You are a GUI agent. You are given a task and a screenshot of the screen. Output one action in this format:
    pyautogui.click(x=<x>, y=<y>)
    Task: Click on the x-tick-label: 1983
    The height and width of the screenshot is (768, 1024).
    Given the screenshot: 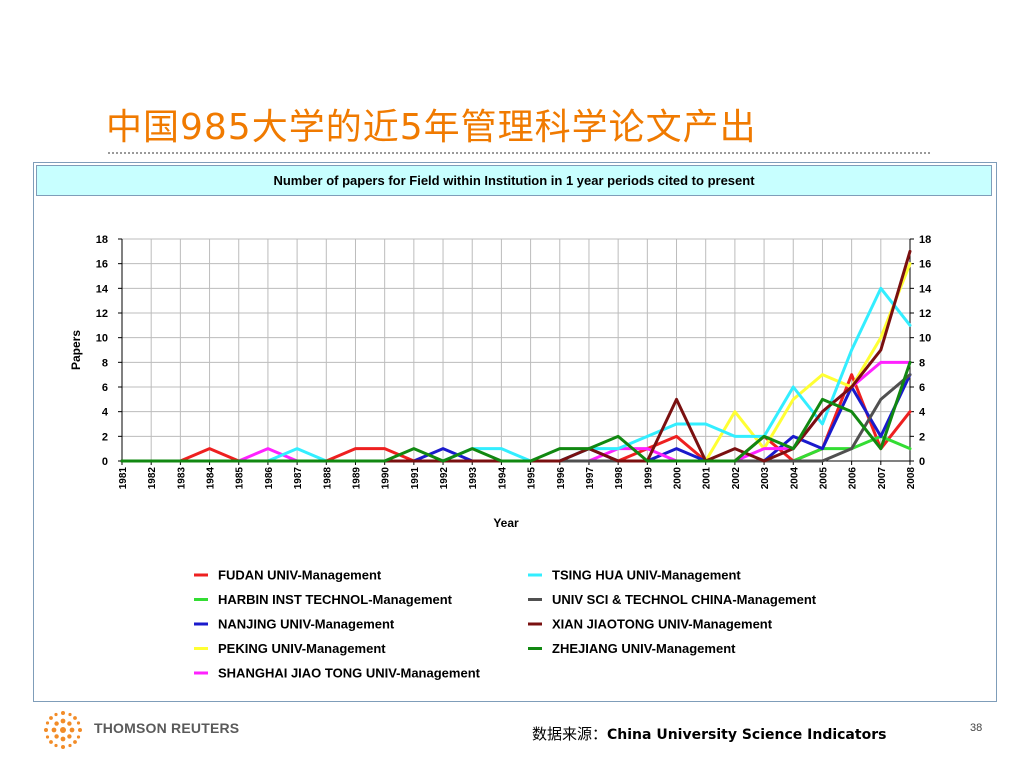 What is the action you would take?
    pyautogui.click(x=181, y=478)
    